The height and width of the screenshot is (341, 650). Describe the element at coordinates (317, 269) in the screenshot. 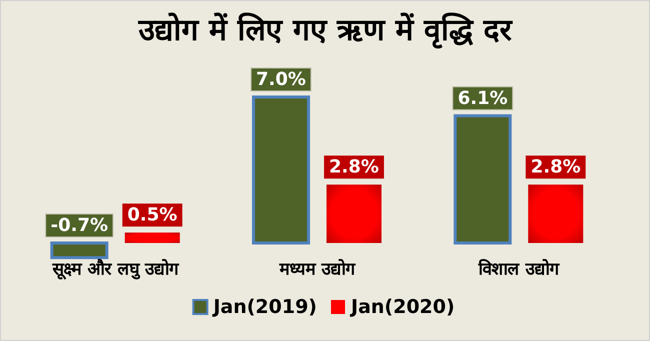

I see `x-tick-label: मध्यम उद्योग` at that location.